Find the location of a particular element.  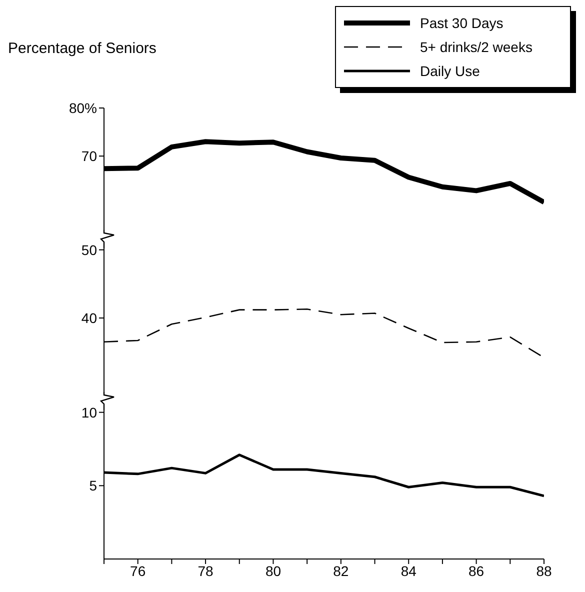

y-tick-label: 5 is located at coordinates (93, 486).